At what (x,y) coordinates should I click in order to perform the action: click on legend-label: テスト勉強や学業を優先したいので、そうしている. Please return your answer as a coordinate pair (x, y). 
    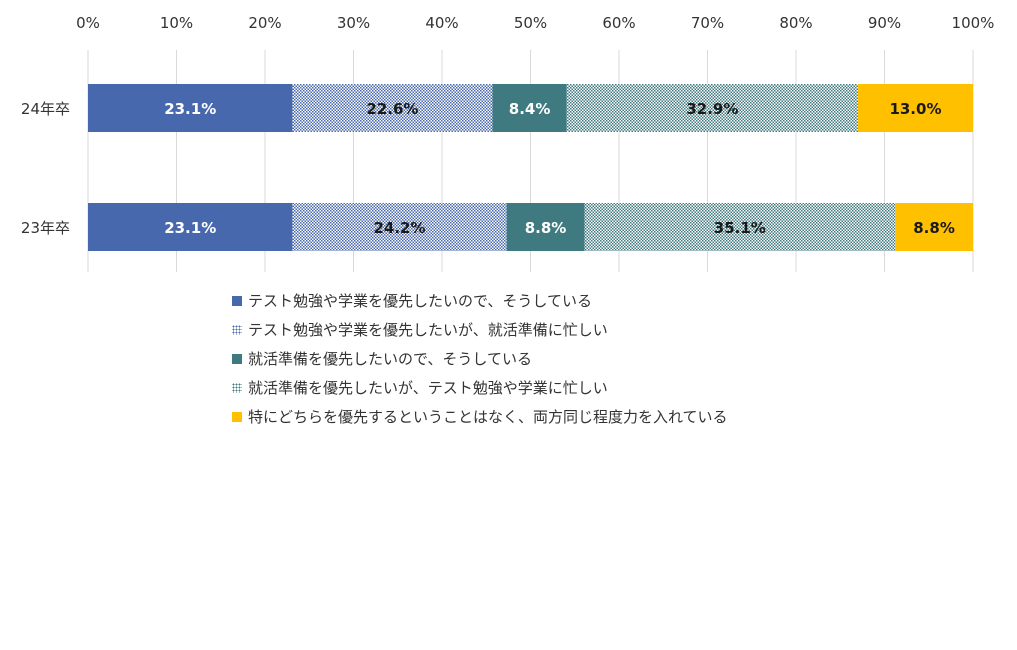
    Looking at the image, I should click on (420, 301).